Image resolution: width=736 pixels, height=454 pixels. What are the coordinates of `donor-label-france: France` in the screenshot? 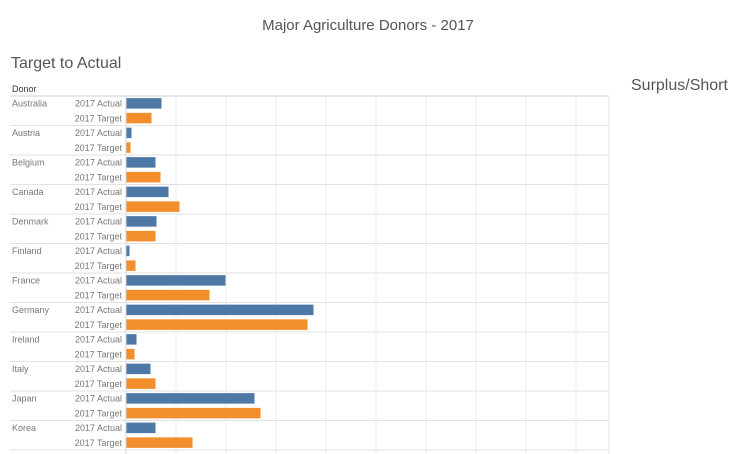 It's located at (26, 281).